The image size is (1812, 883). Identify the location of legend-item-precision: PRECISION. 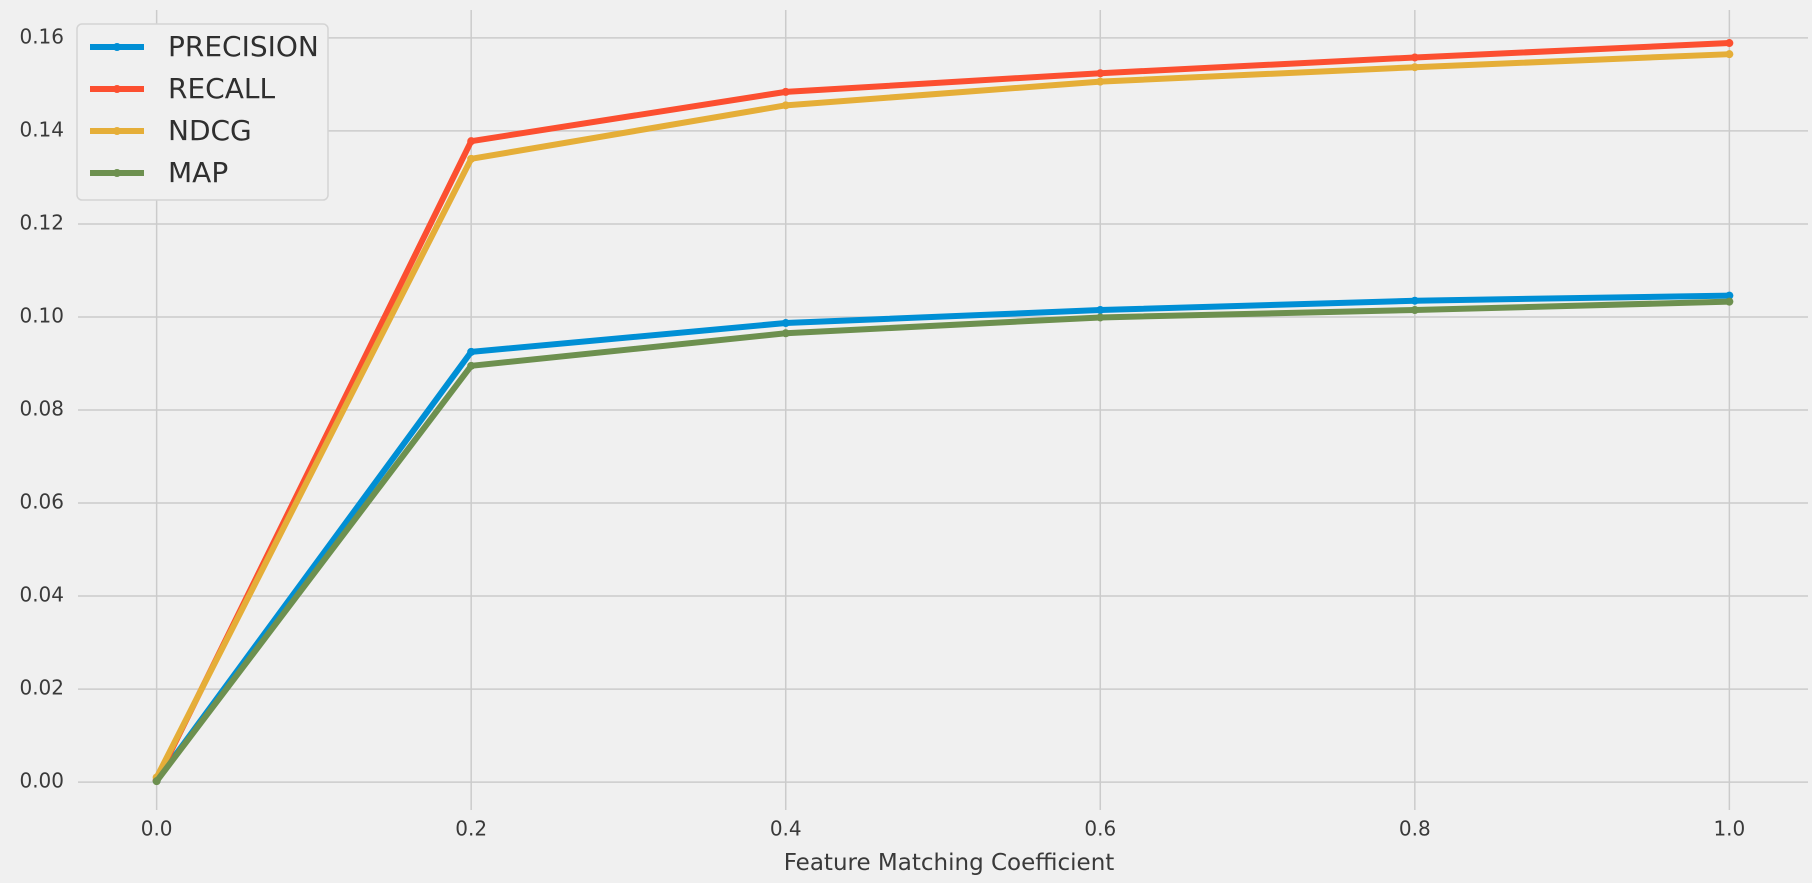
(204, 46).